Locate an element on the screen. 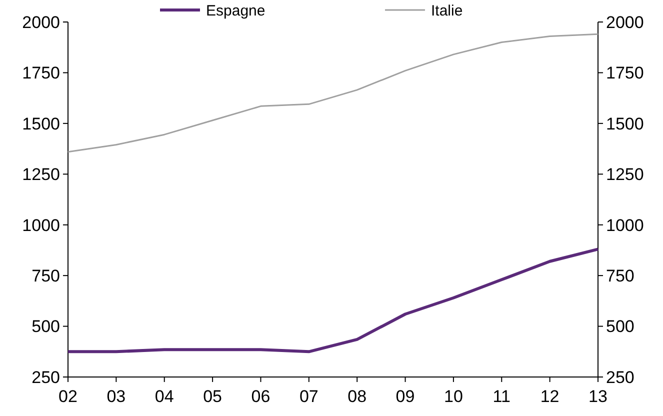 The image size is (663, 416). y2-tick-label: 500 is located at coordinates (620, 326).